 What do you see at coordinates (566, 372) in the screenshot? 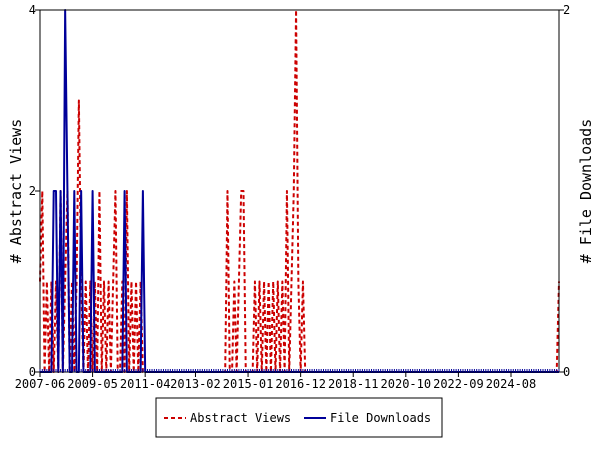
I see `y-right-tick-label: 0` at bounding box center [566, 372].